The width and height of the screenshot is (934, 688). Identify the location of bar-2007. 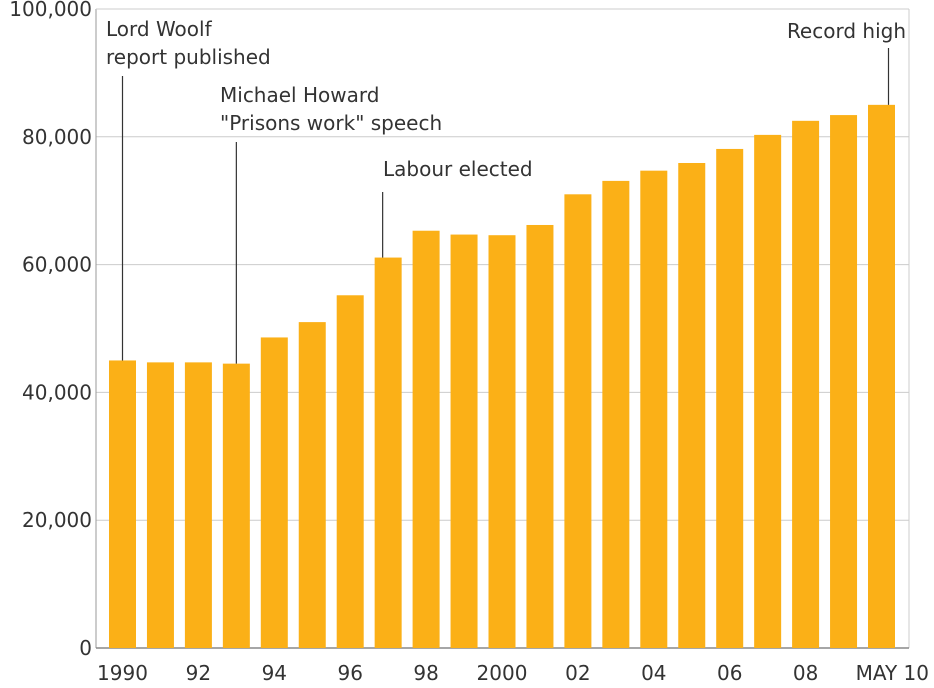
(768, 391).